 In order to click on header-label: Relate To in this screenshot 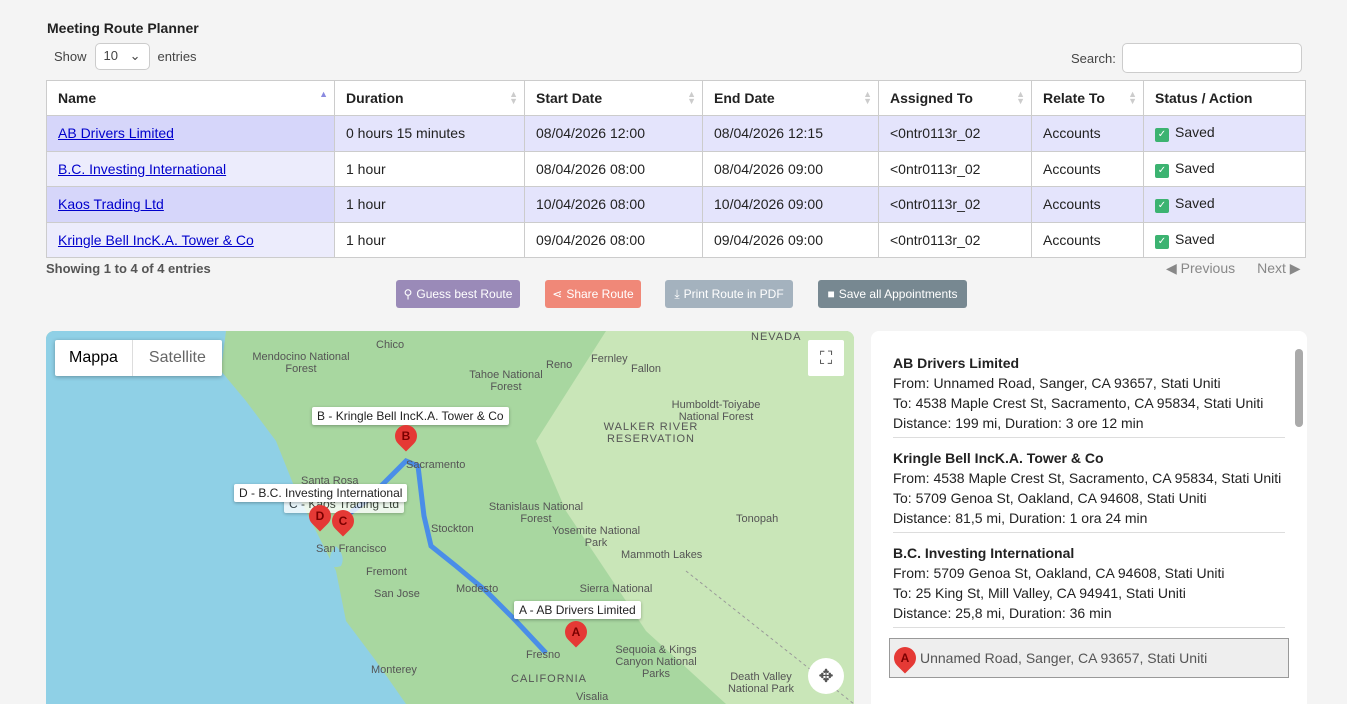, I will do `click(1074, 98)`.